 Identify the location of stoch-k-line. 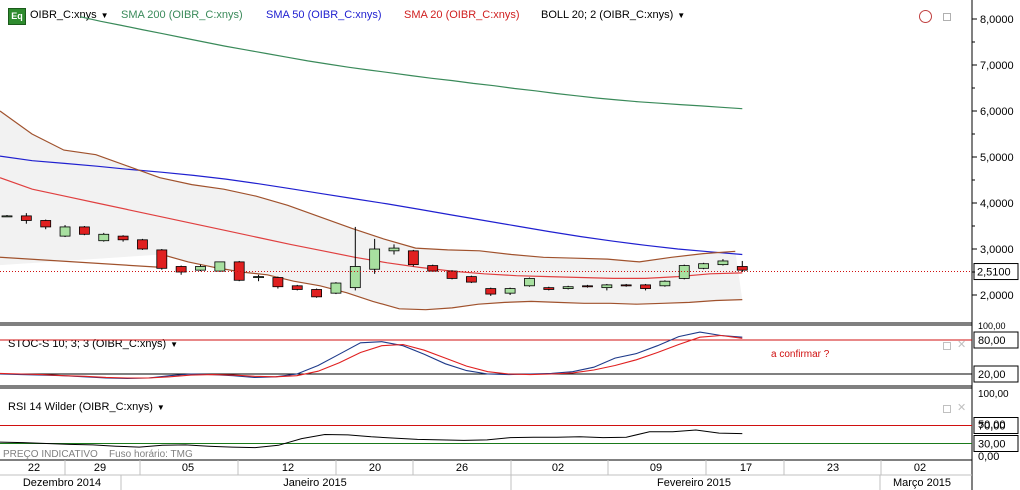
(371, 355).